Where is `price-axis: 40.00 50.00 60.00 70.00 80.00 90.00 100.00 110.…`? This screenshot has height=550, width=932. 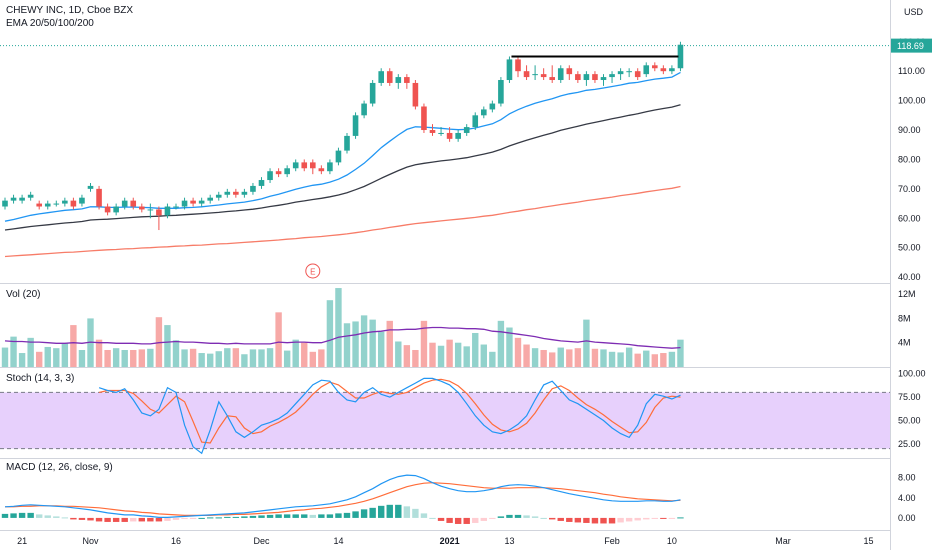 price-axis: 40.00 50.00 60.00 70.00 80.00 90.00 100.00 110.… is located at coordinates (911, 280).